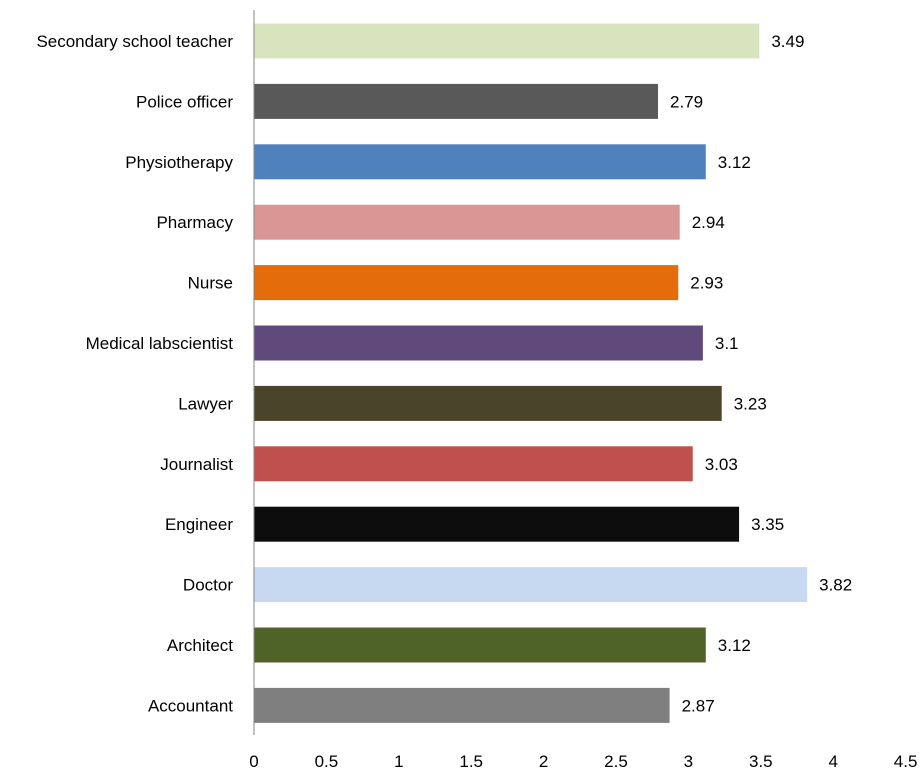  I want to click on x-axis-ticks: 0 0.5 1 1.5 2 2.5 3 3.5 4 4.5, so click(583, 761).